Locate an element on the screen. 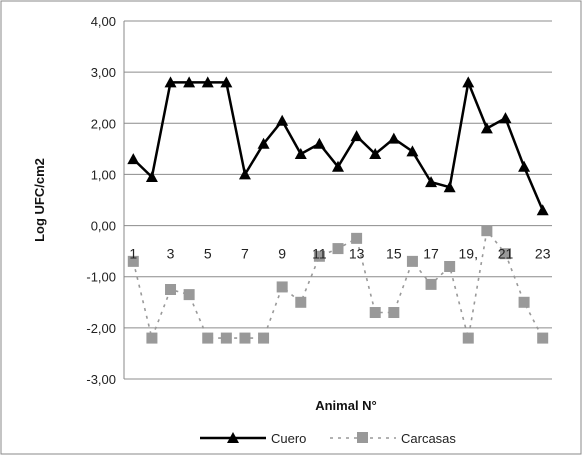 This screenshot has height=455, width=582. legend-cuero-marker is located at coordinates (233, 437).